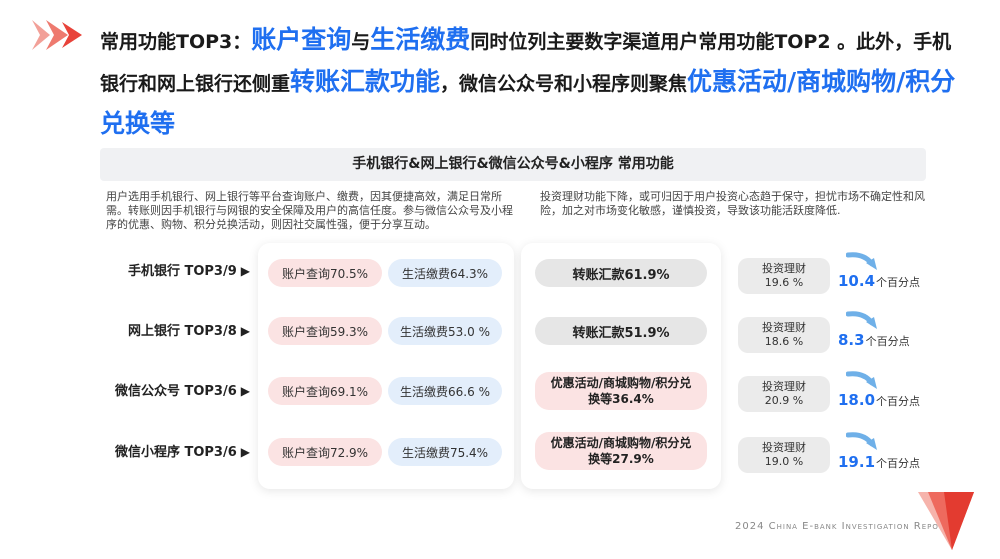 The image size is (1000, 559). Describe the element at coordinates (621, 391) in the screenshot. I see `pill-third-function: 优惠活动/商城购物/积分兑换等36.4%` at that location.